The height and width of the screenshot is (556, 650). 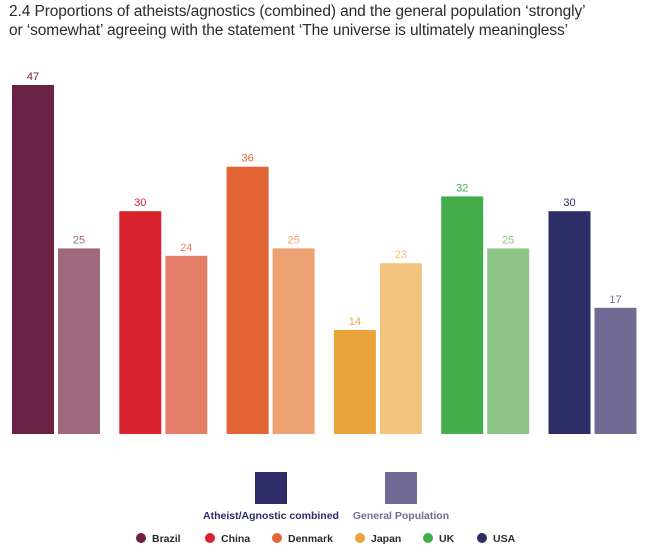 What do you see at coordinates (271, 488) in the screenshot?
I see `legend-swatch-atheist-agnostic-combined` at bounding box center [271, 488].